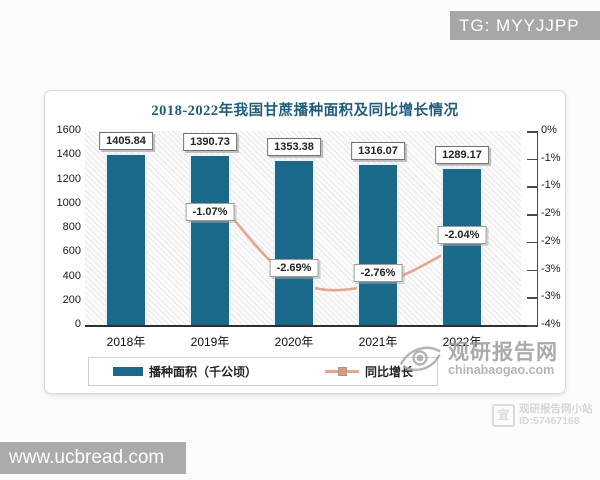  Describe the element at coordinates (537, 228) in the screenshot. I see `right-axis-line` at that location.